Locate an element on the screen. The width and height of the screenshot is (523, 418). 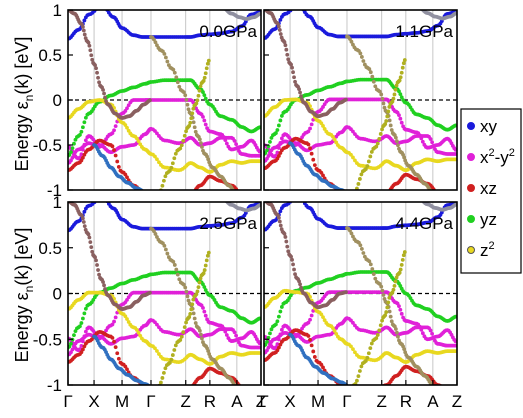
y-tick-label: -1 is located at coordinates (54, 385).